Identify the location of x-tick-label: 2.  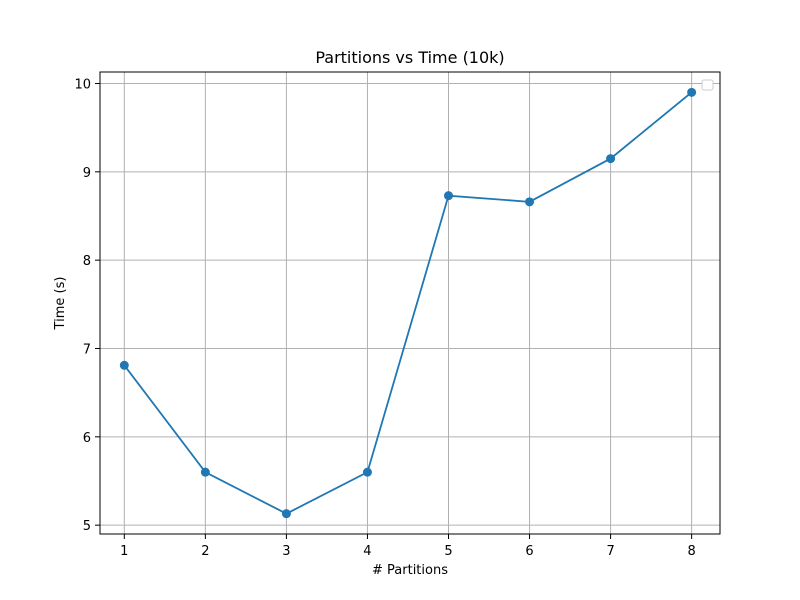
(205, 551).